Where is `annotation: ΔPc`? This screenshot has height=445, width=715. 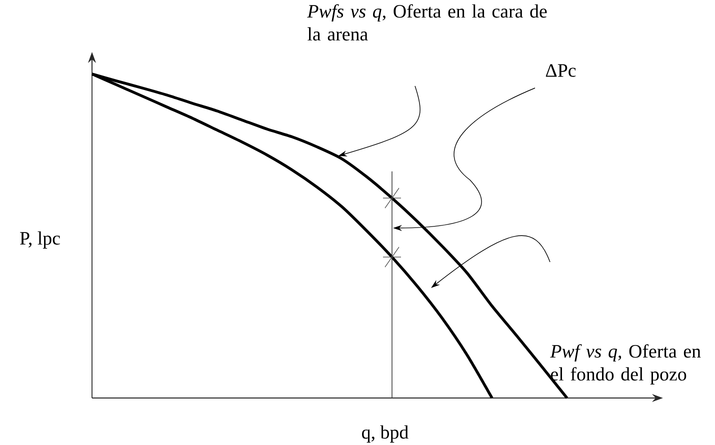
annotation: ΔPc is located at coordinates (561, 70).